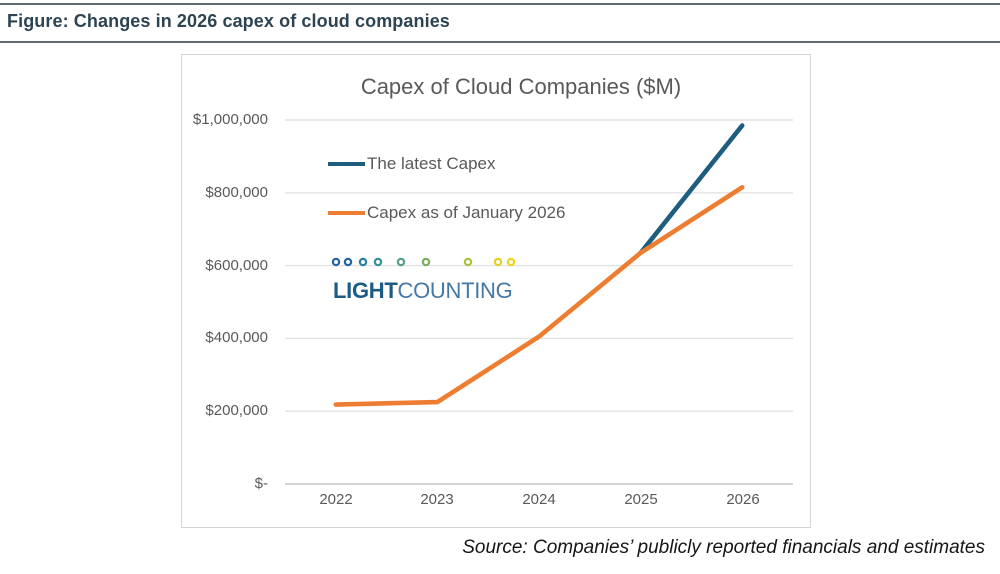 This screenshot has width=1000, height=574. Describe the element at coordinates (346, 213) in the screenshot. I see `legend-line-swatch-orange` at that location.